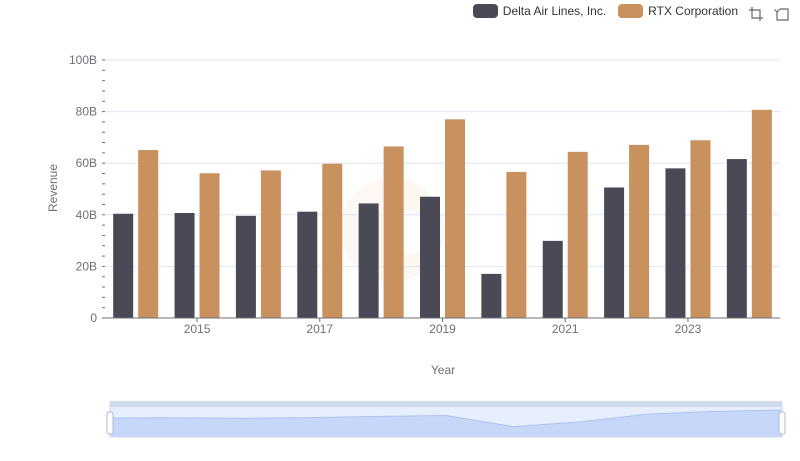 The image size is (800, 461). I want to click on bar-rtx-2017, so click(332, 240).